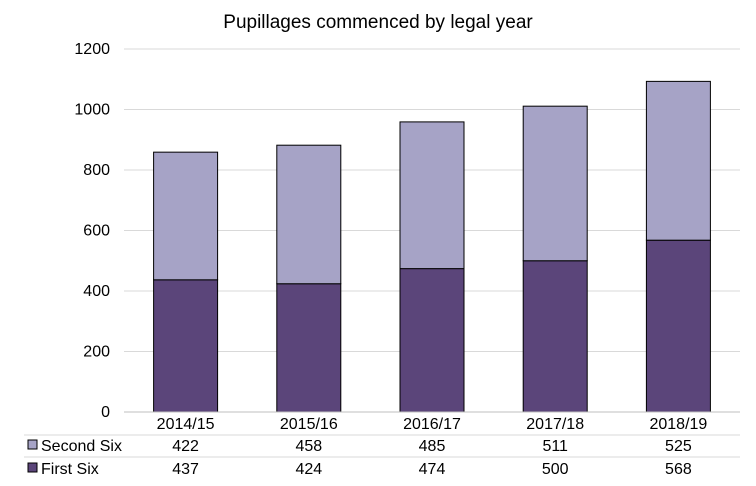 The image size is (756, 486). Describe the element at coordinates (678, 446) in the screenshot. I see `table-cell: 525` at that location.